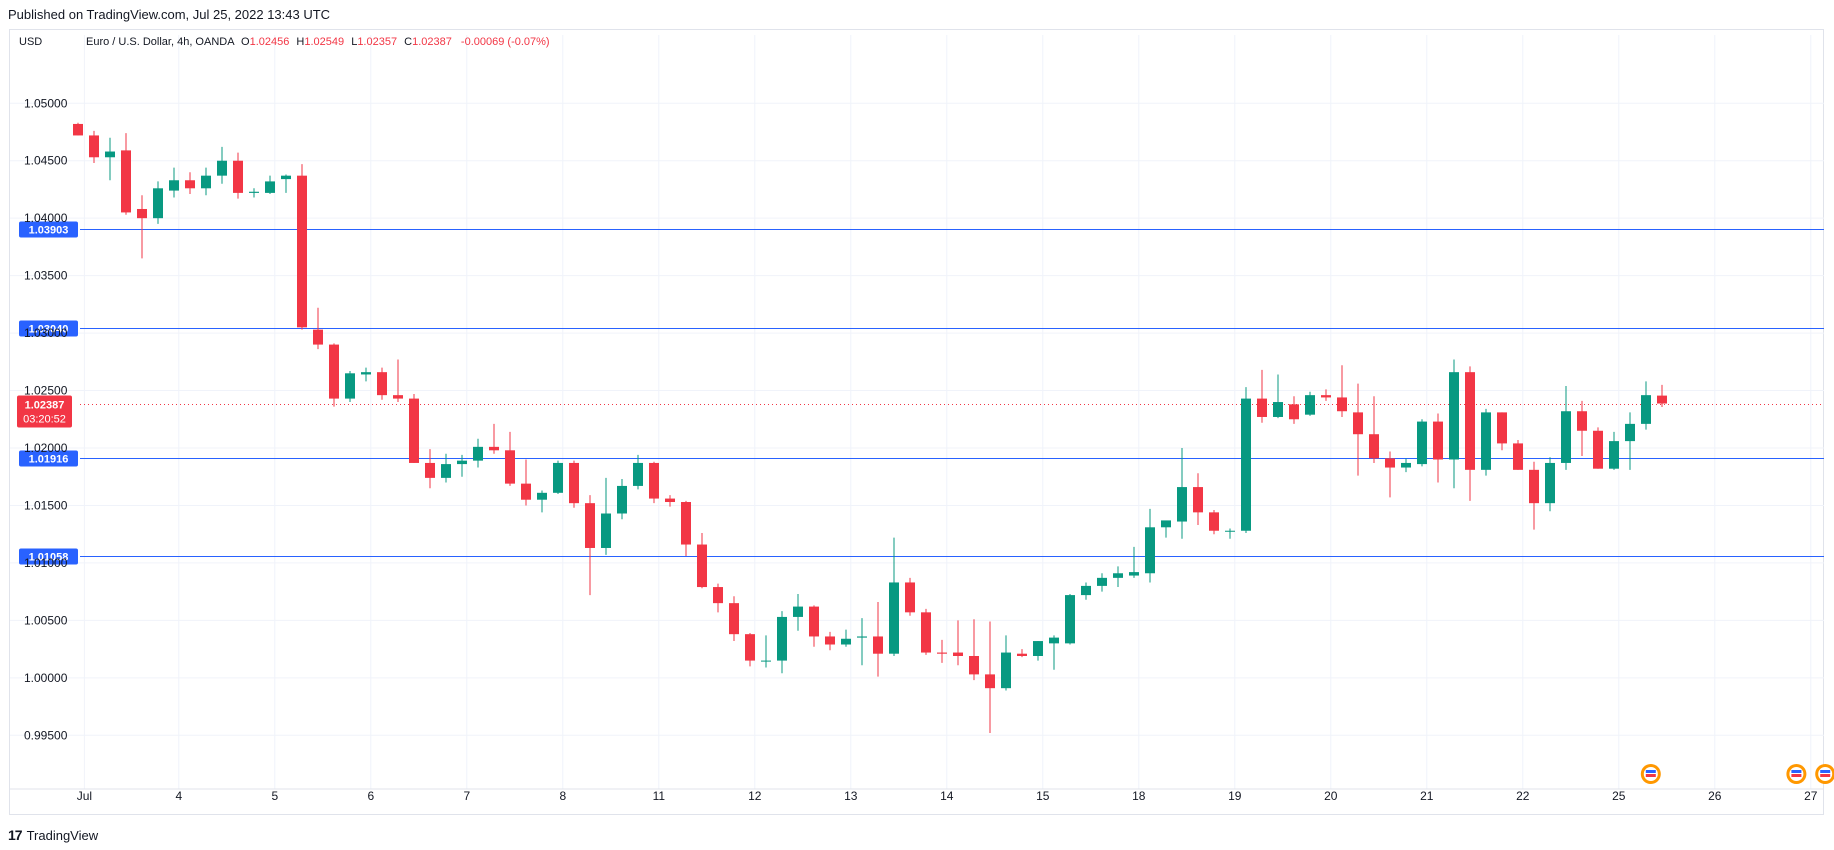 The height and width of the screenshot is (850, 1834). I want to click on tradingview-footer: 17 TradingView, so click(53, 835).